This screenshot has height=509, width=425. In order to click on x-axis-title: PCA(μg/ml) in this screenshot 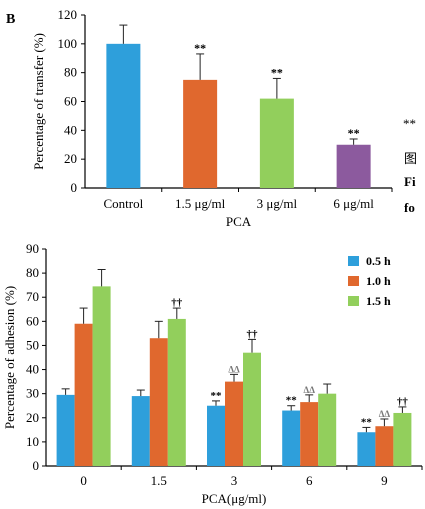, I will do `click(234, 498)`.